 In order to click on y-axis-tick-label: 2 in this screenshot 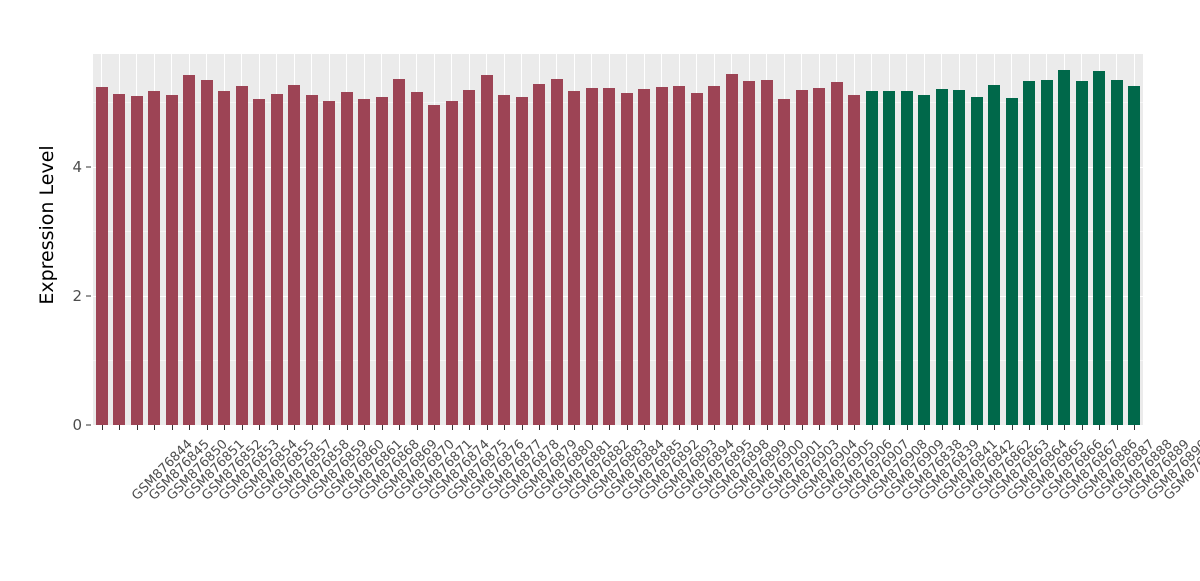, I will do `click(77, 295)`.